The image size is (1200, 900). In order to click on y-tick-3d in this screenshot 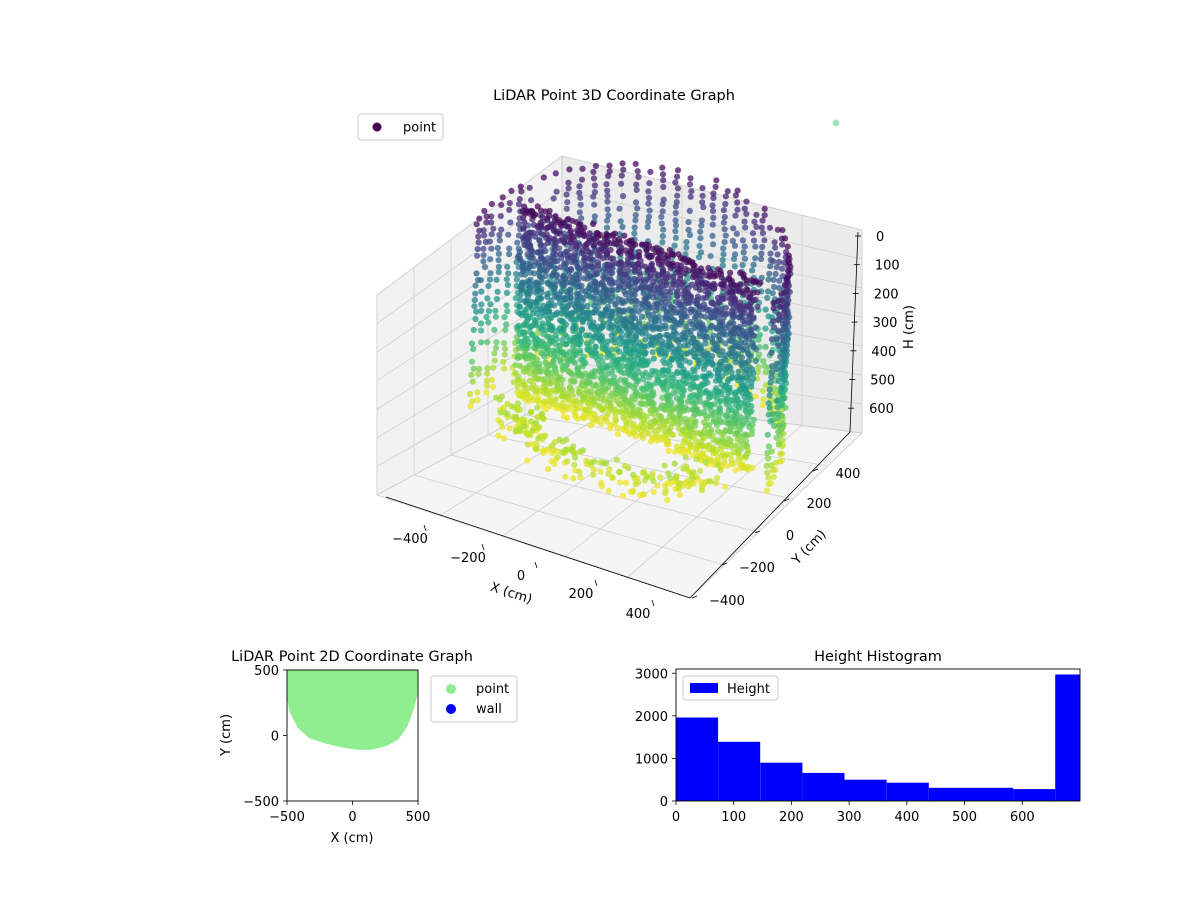, I will do `click(815, 470)`.